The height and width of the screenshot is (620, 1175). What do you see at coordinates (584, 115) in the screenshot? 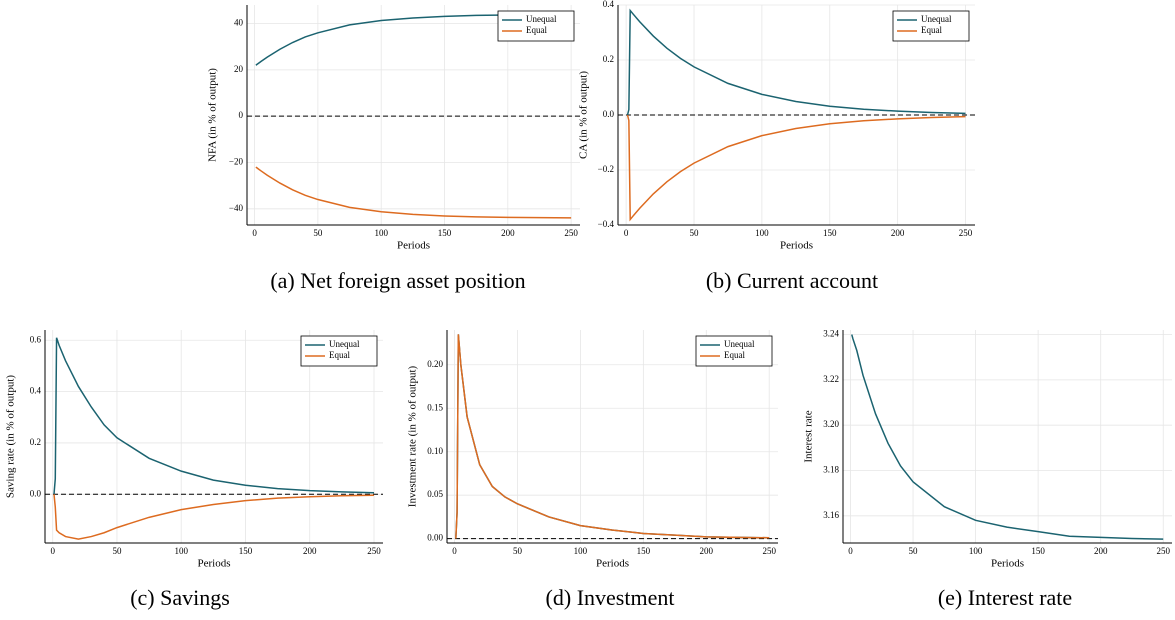
I see `y-axis-label: CA (in % of output)` at bounding box center [584, 115].